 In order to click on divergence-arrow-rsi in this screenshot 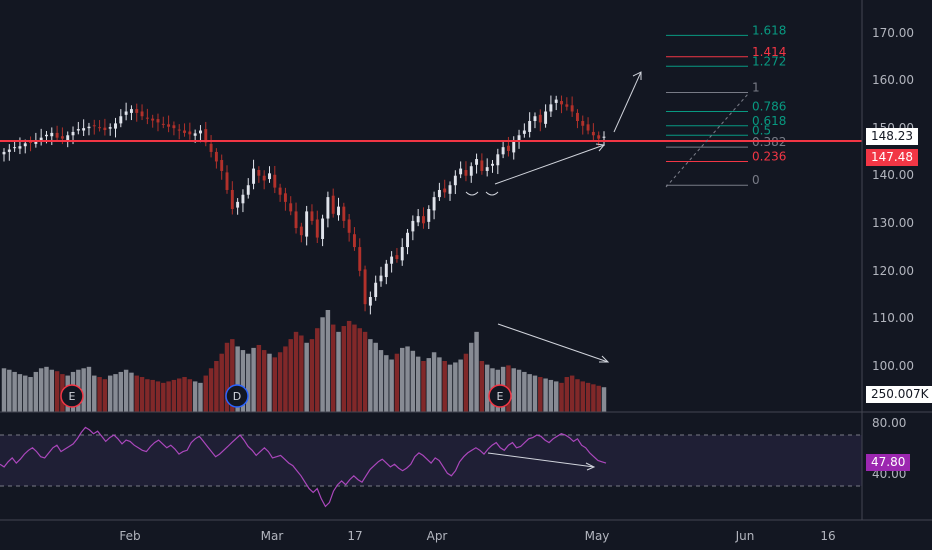, I will do `click(541, 460)`.